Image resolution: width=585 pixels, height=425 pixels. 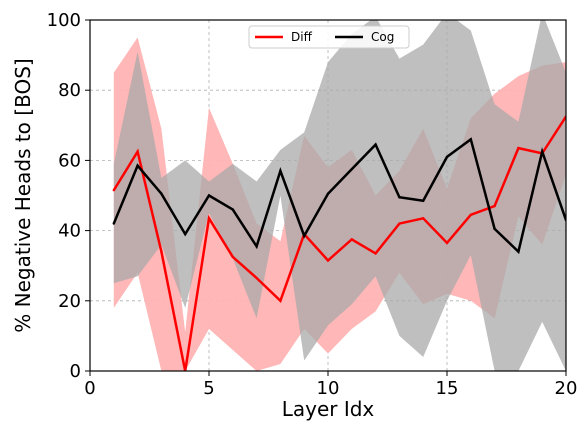 What do you see at coordinates (382, 37) in the screenshot?
I see `legend-label-cog: Cog` at bounding box center [382, 37].